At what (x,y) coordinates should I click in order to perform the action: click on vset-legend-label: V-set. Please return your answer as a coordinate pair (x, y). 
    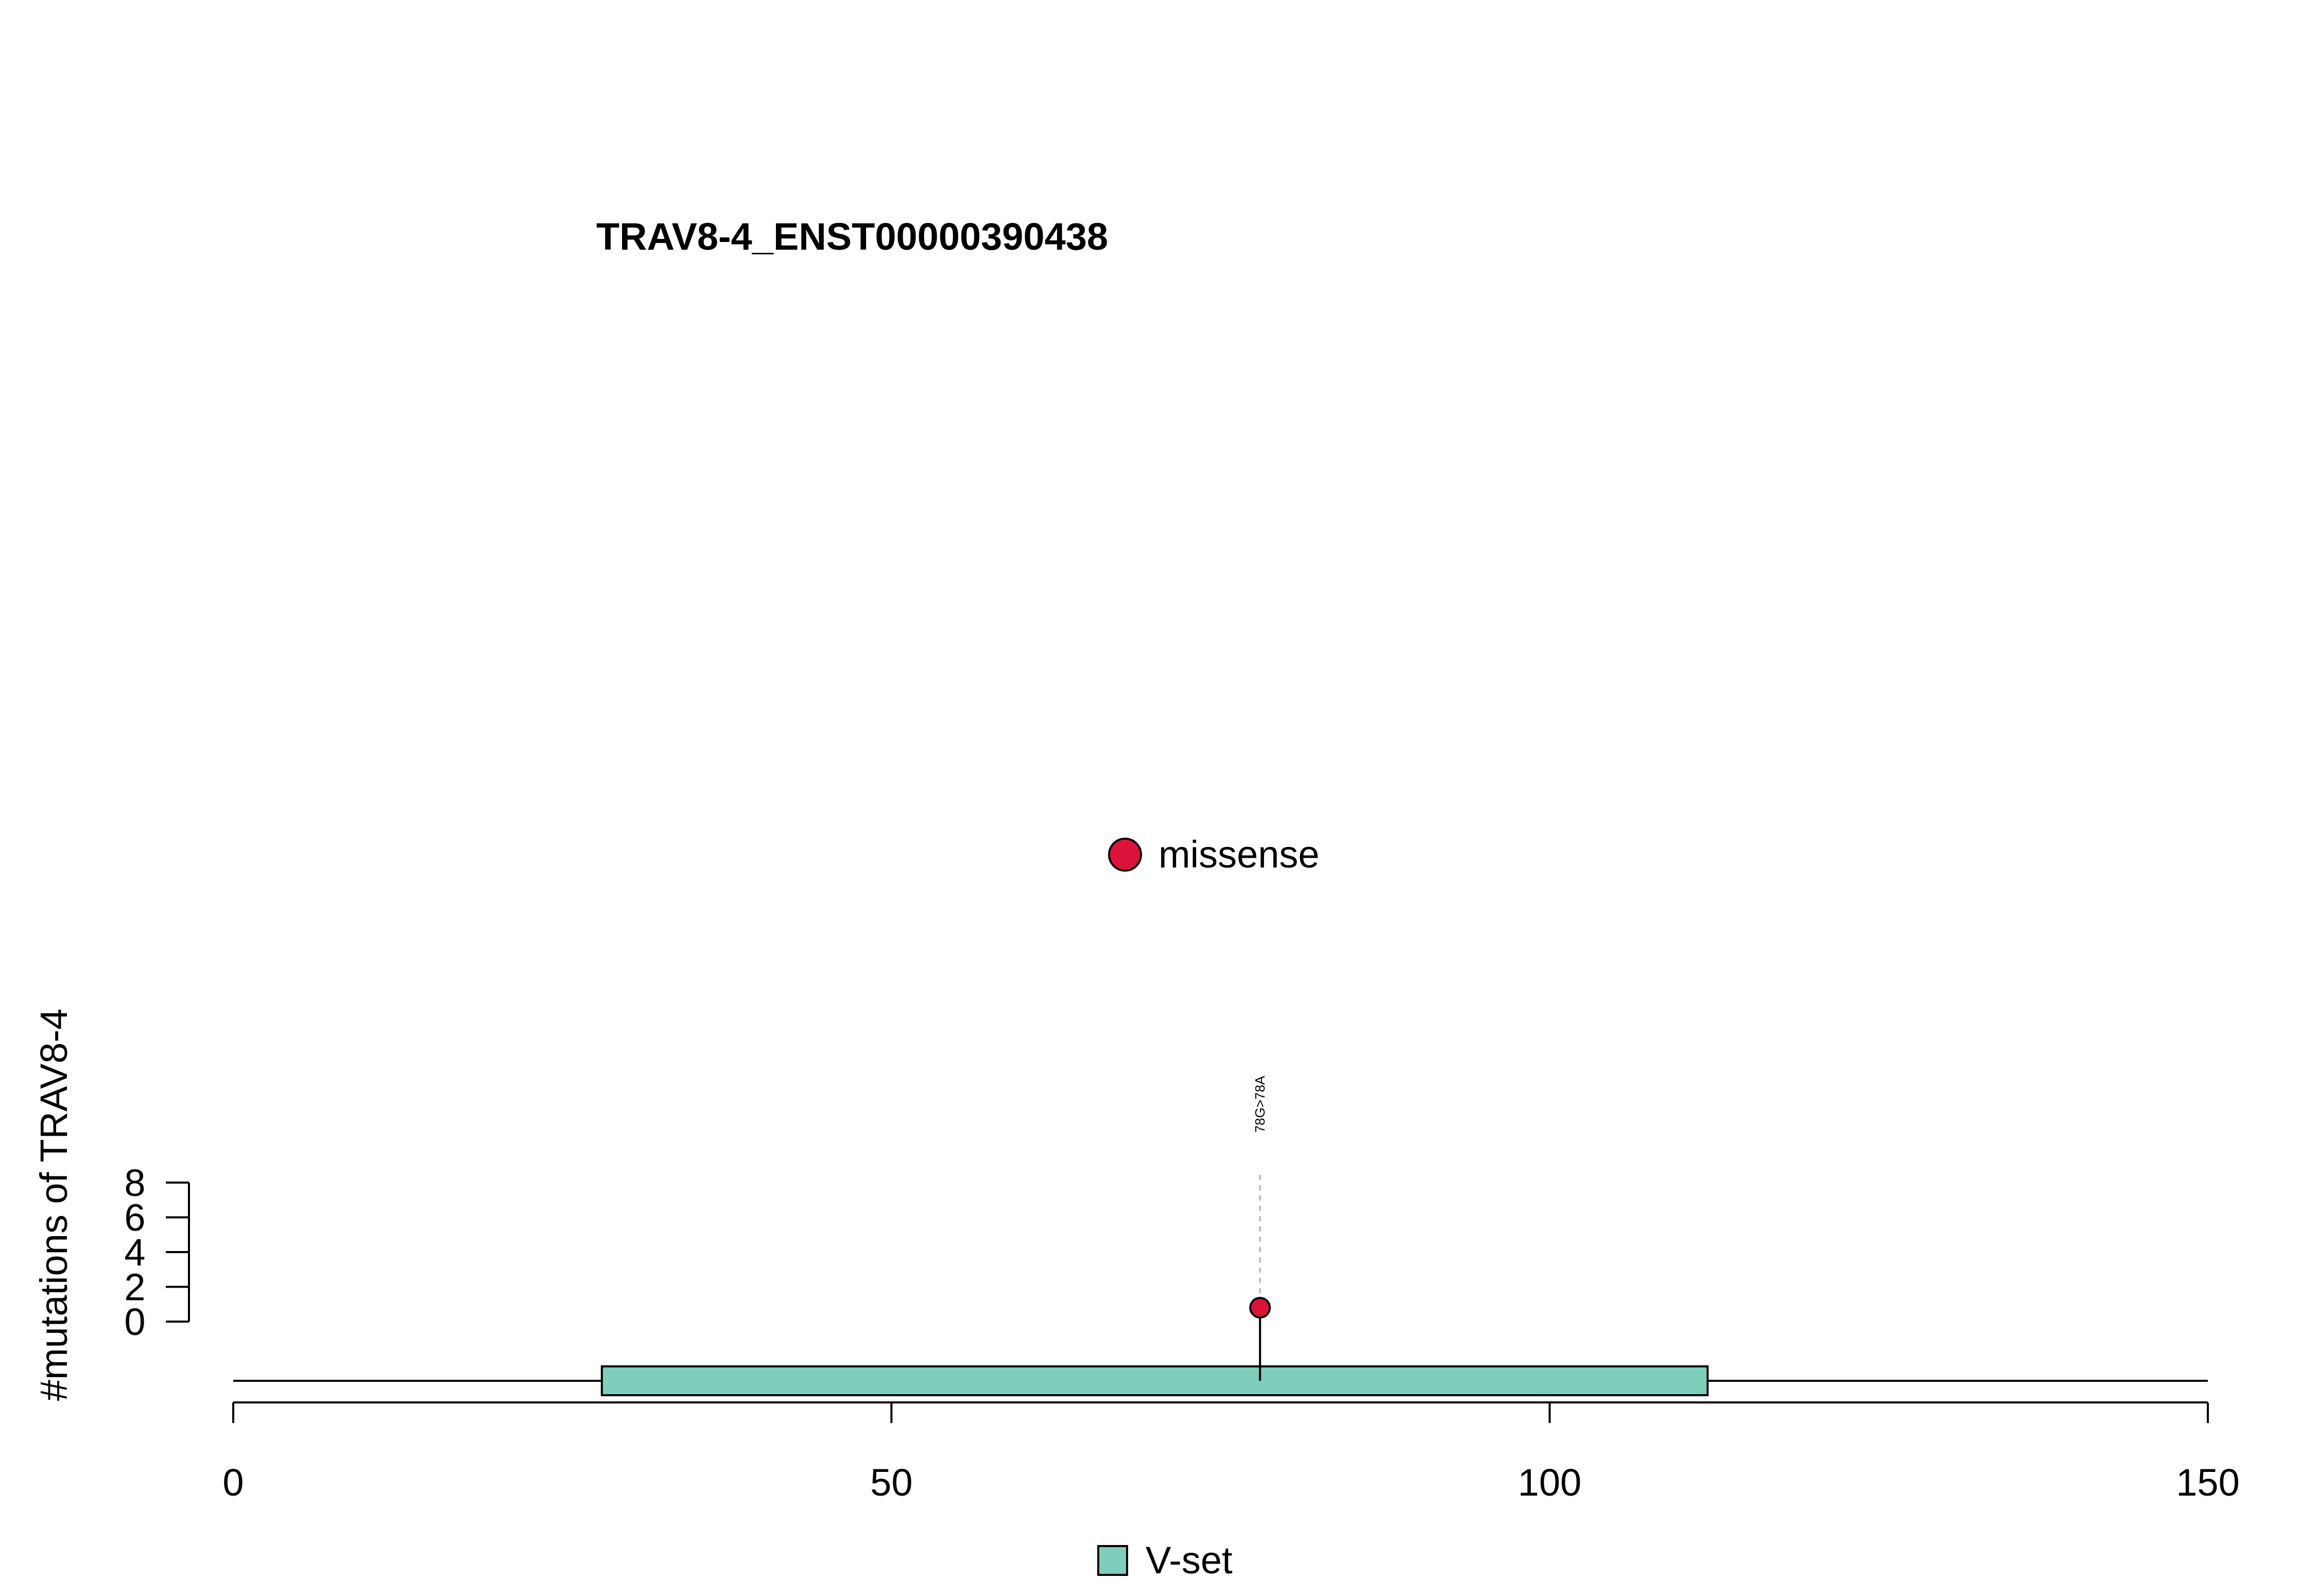
    Looking at the image, I should click on (1189, 1560).